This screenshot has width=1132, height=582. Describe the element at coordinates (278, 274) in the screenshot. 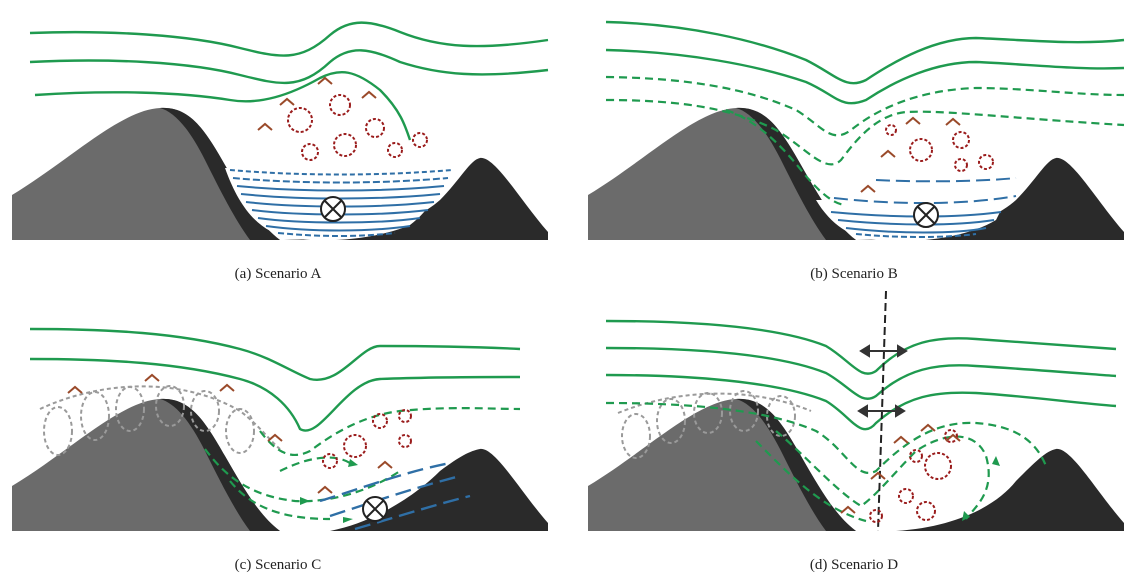

I see `caption-scenario-a: (a) Scenario A` at that location.